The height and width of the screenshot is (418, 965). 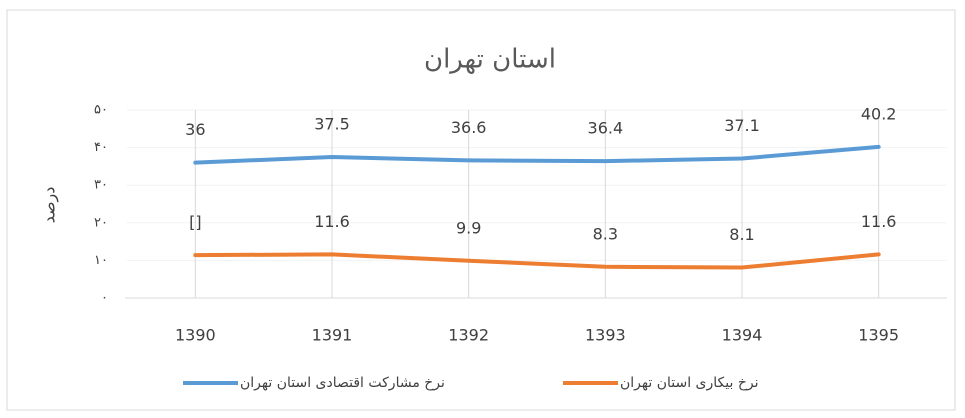 What do you see at coordinates (605, 233) in the screenshot?
I see `data-label: 8.3` at bounding box center [605, 233].